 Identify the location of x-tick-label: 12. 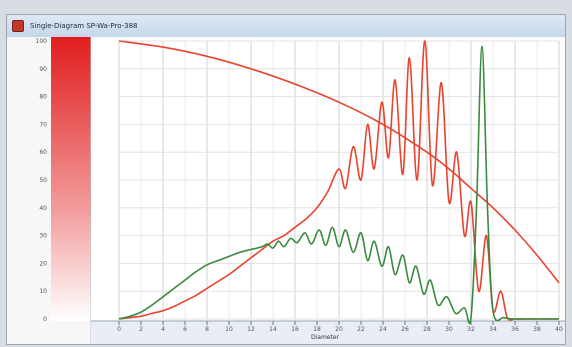
(251, 329).